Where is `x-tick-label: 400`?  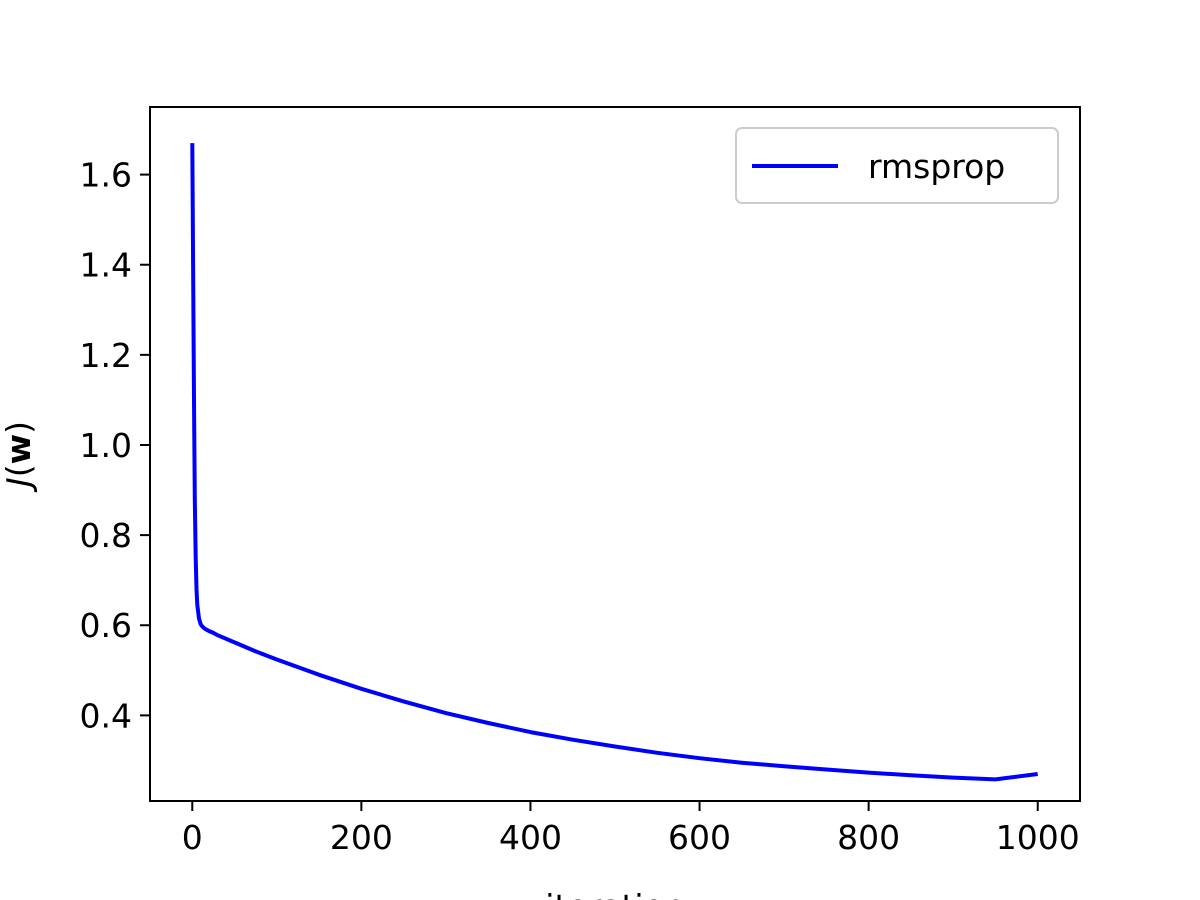
x-tick-label: 400 is located at coordinates (530, 837).